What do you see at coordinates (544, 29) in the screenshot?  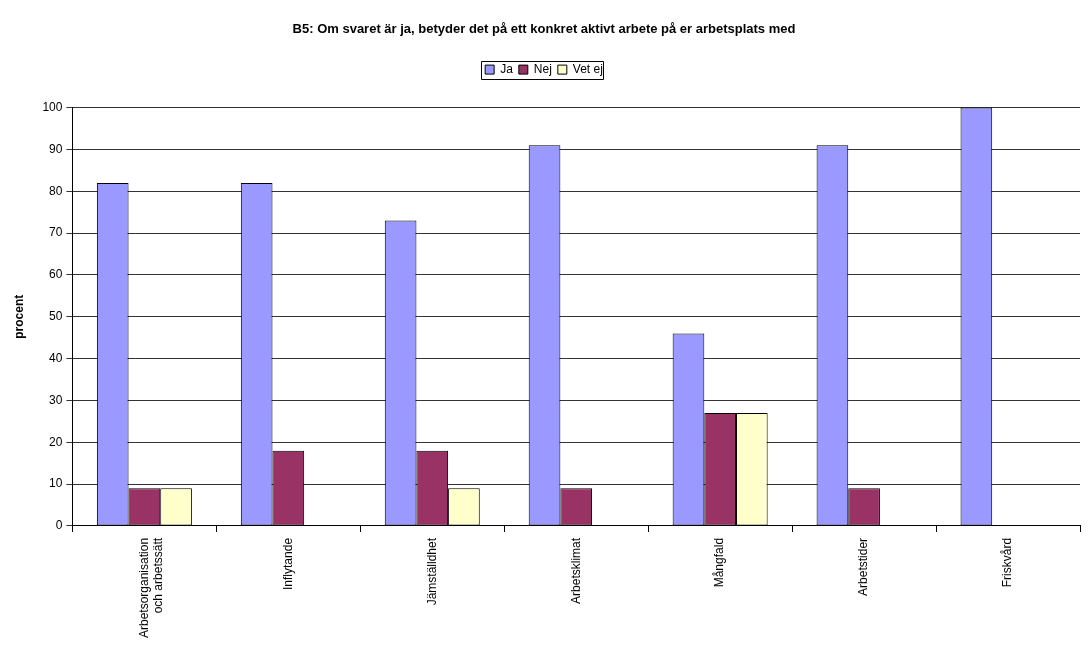 I see `chart-title: B5: Om svaret är ja, betyder det på ett konkret aktivt arbete på er arbetsplats med` at bounding box center [544, 29].